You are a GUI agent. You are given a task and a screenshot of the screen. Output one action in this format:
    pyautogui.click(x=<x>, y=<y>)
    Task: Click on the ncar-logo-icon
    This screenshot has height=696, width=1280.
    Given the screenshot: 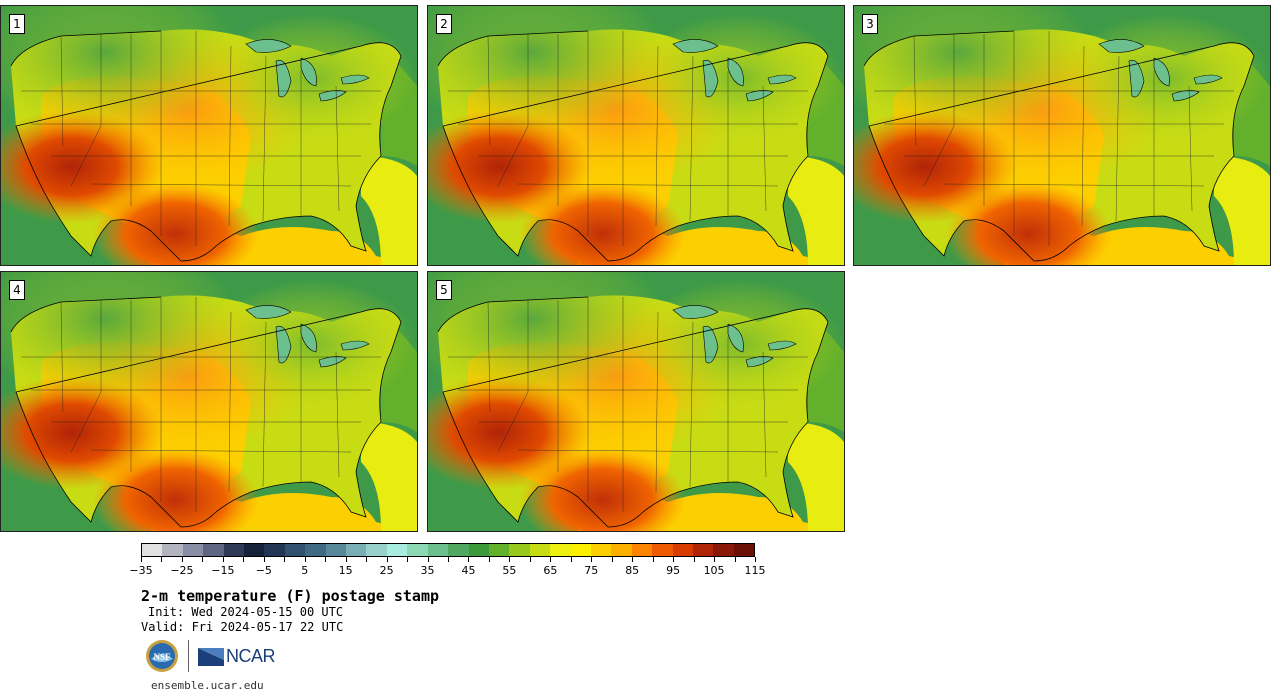 What is the action you would take?
    pyautogui.click(x=211, y=657)
    